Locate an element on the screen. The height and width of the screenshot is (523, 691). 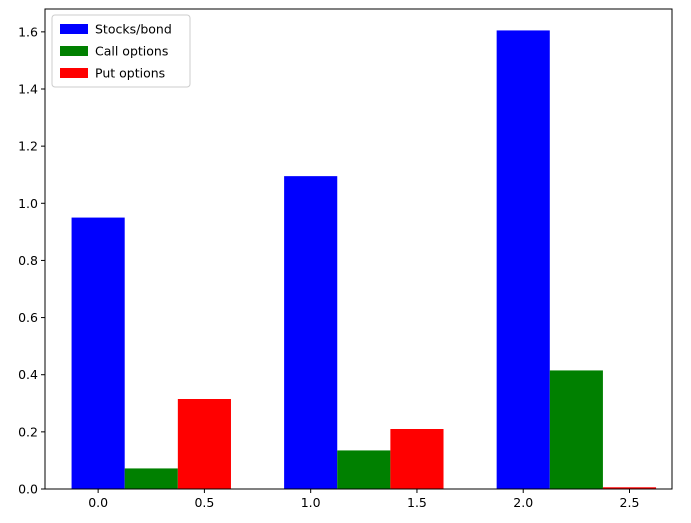
y-tick-label: 0.6 is located at coordinates (28, 317).